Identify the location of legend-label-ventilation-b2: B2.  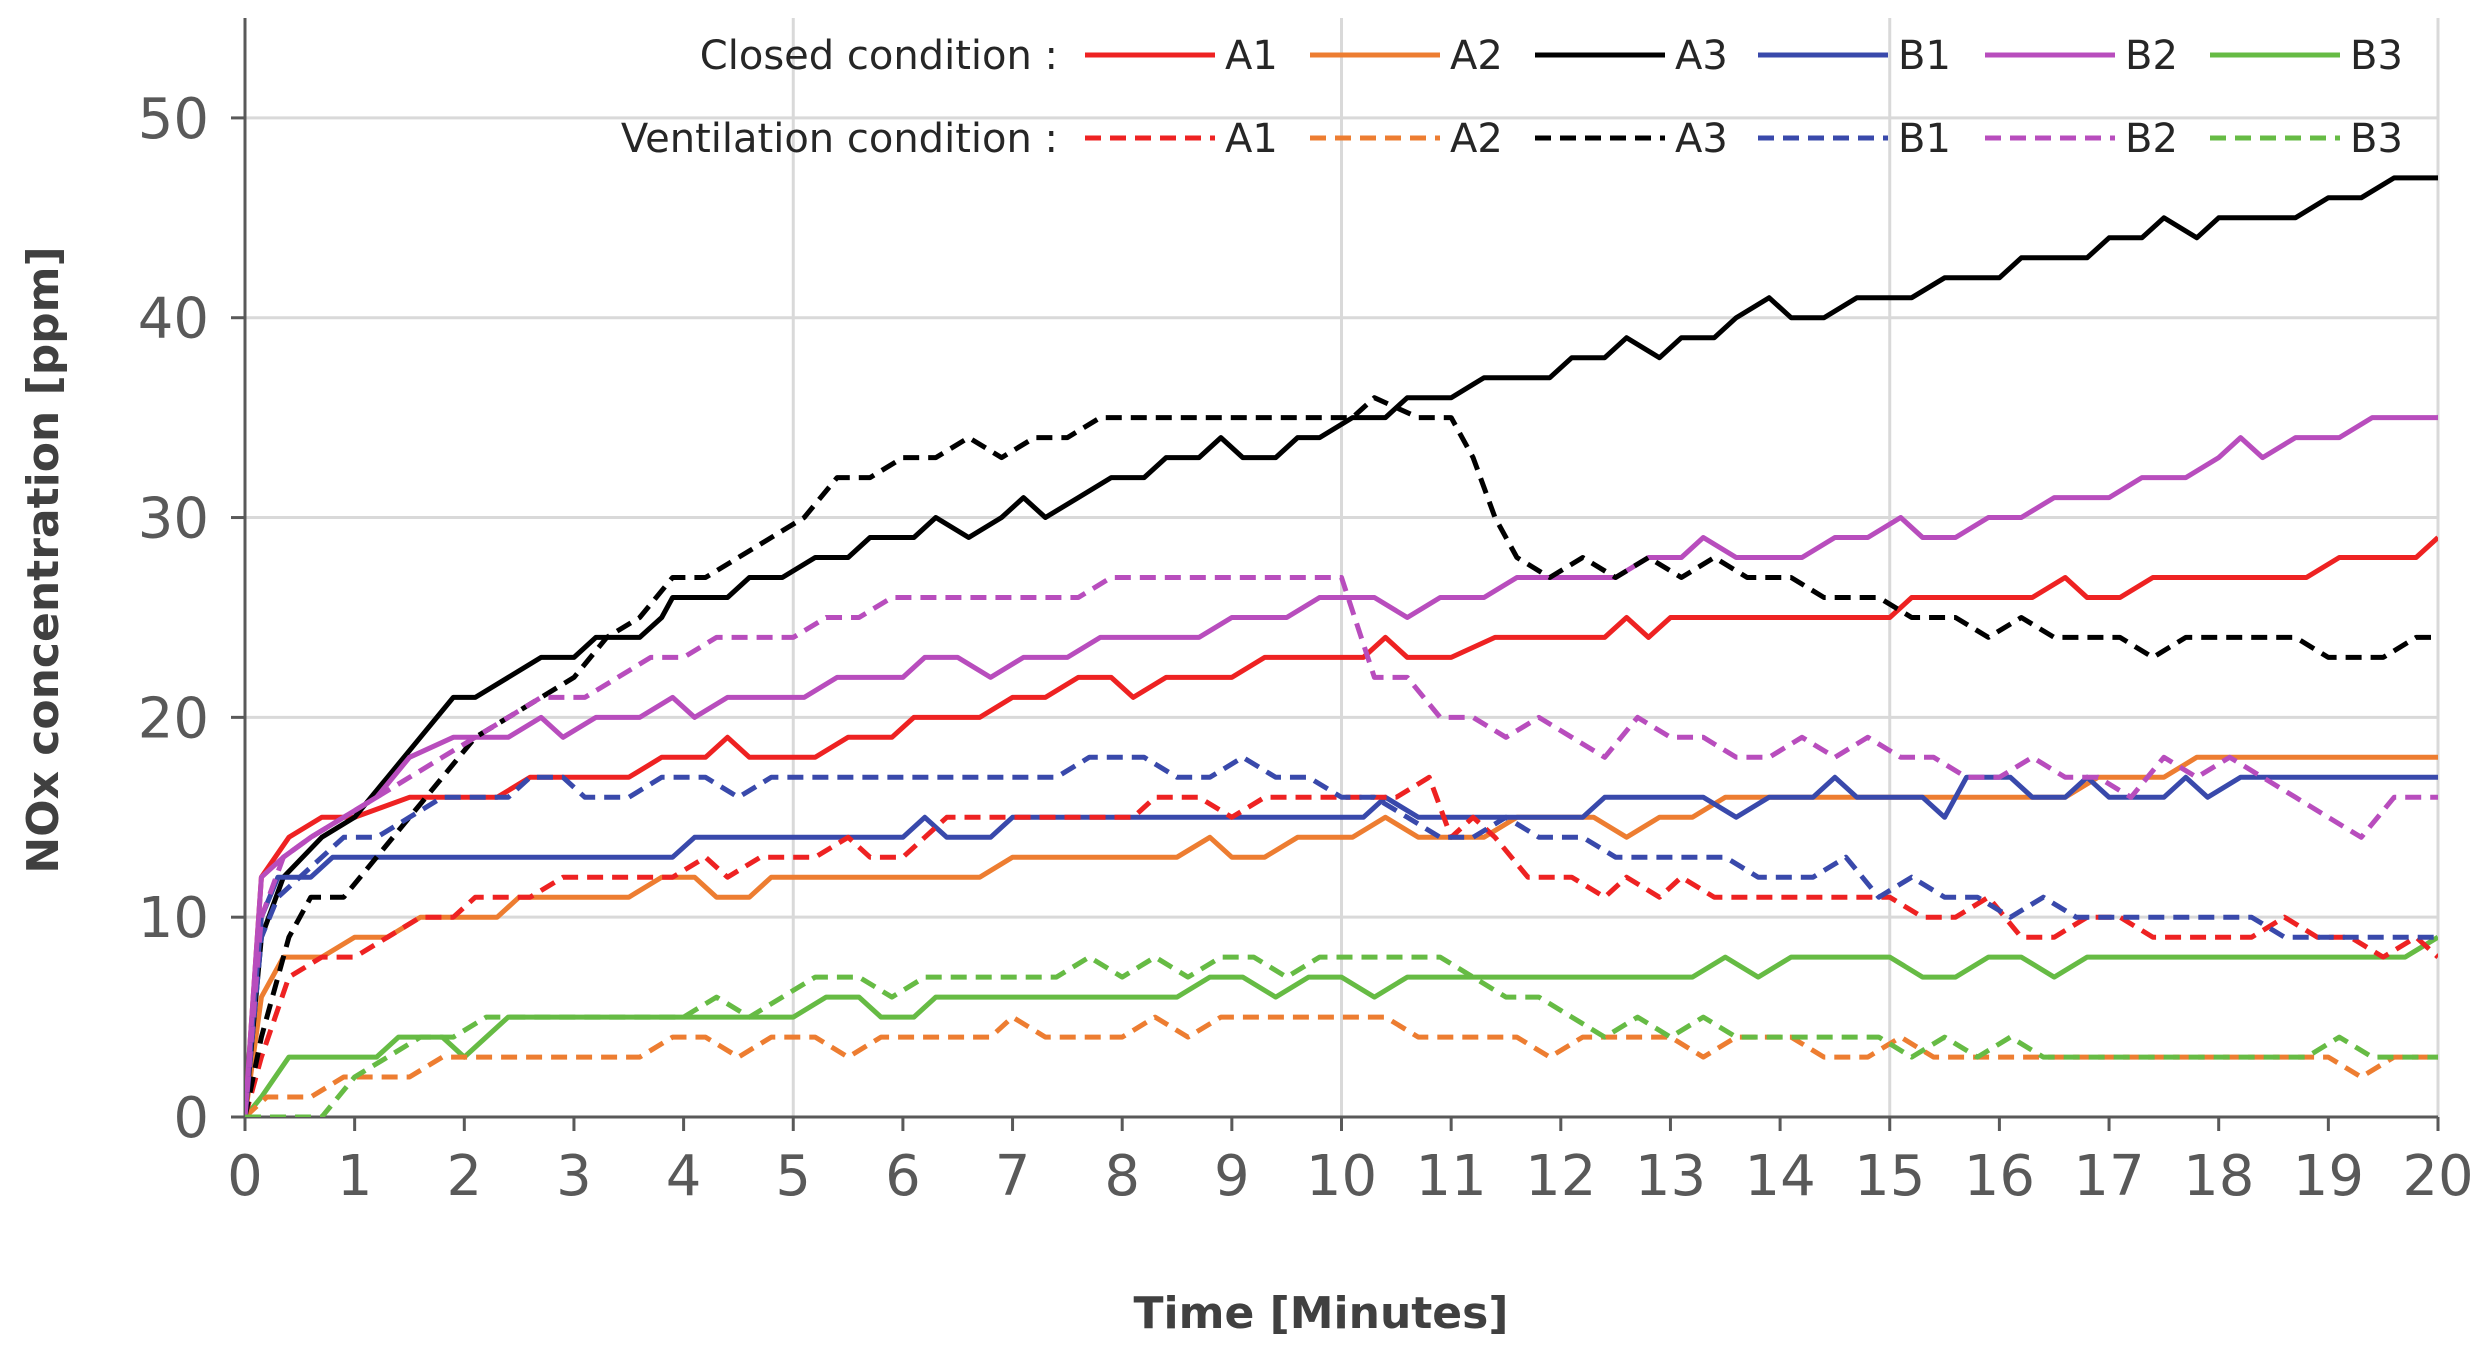
(2151, 139).